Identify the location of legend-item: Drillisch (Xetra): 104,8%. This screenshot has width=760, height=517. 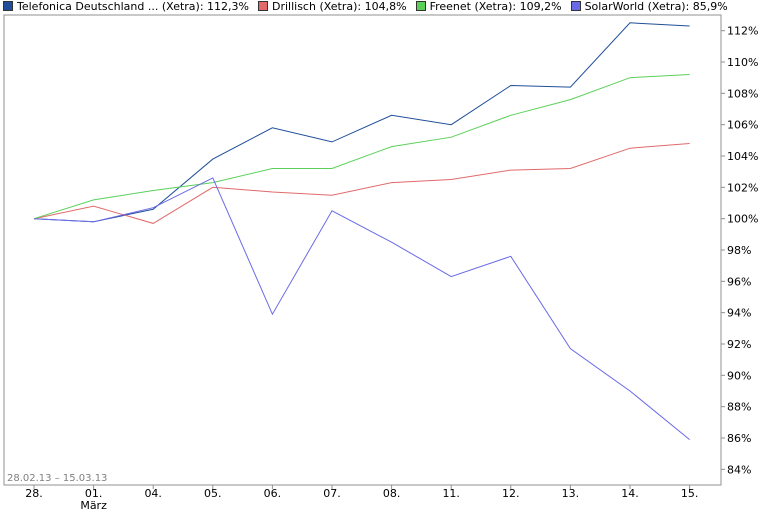
(331, 7).